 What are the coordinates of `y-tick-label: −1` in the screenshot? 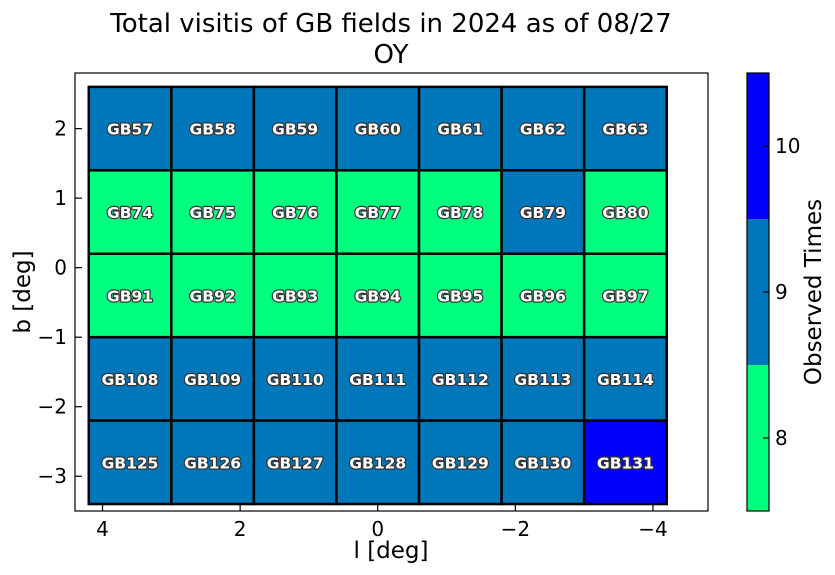 It's located at (52, 337).